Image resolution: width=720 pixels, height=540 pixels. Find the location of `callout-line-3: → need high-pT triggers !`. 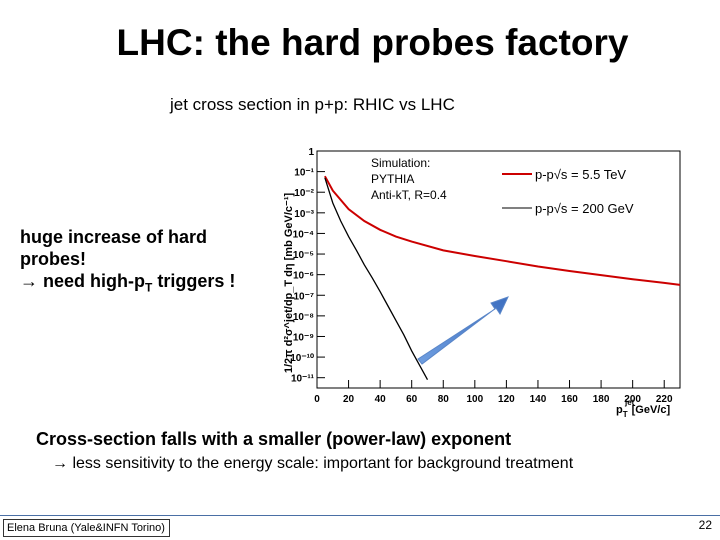

callout-line-3: → need high-pT triggers ! is located at coordinates (127, 284).